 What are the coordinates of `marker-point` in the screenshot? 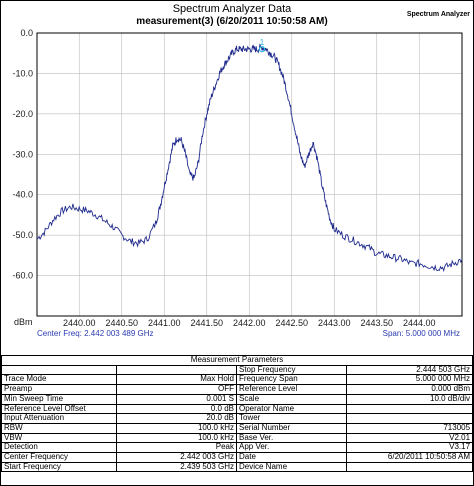 It's located at (262, 49).